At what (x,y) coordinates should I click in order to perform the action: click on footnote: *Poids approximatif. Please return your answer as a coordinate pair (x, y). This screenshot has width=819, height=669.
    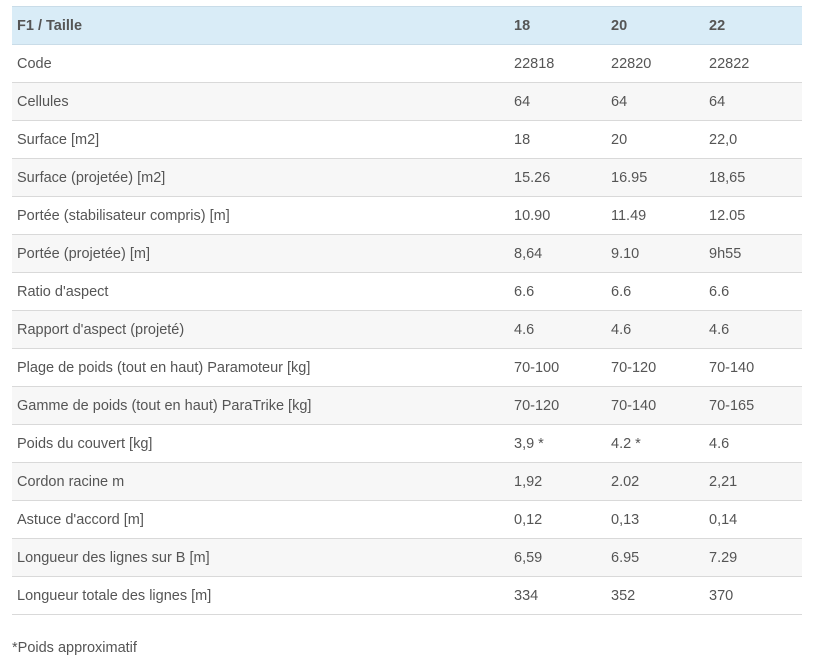
    Looking at the image, I should click on (74, 648).